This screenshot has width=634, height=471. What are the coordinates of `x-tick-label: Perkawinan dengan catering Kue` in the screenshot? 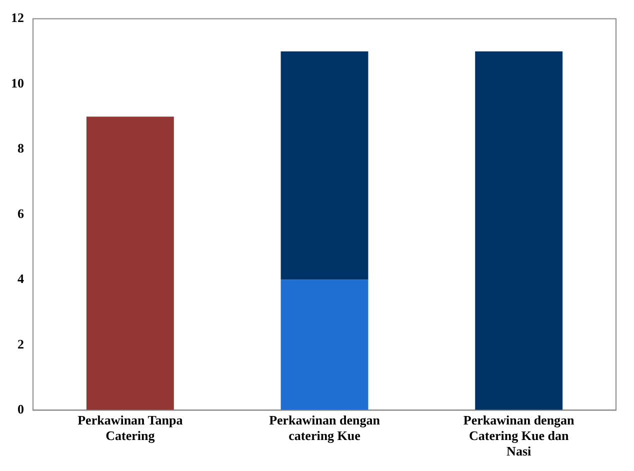 It's located at (325, 427).